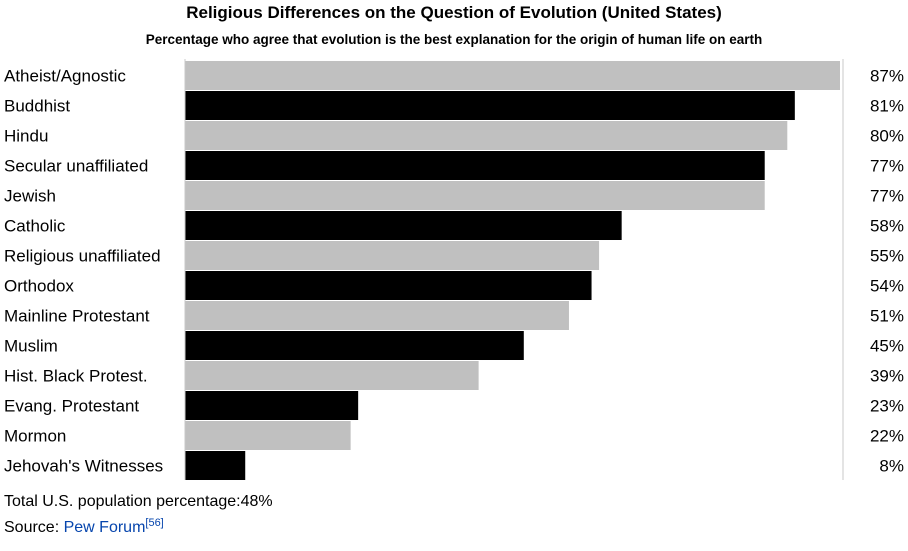 Image resolution: width=908 pixels, height=551 pixels. I want to click on value-label: 54%, so click(887, 286).